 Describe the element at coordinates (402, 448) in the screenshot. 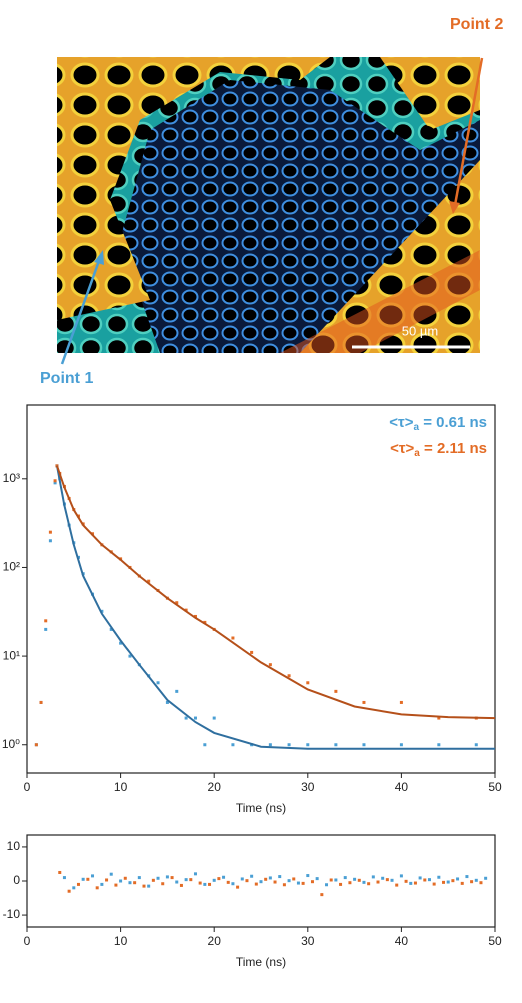

I see `annotation-text: <τ>` at that location.